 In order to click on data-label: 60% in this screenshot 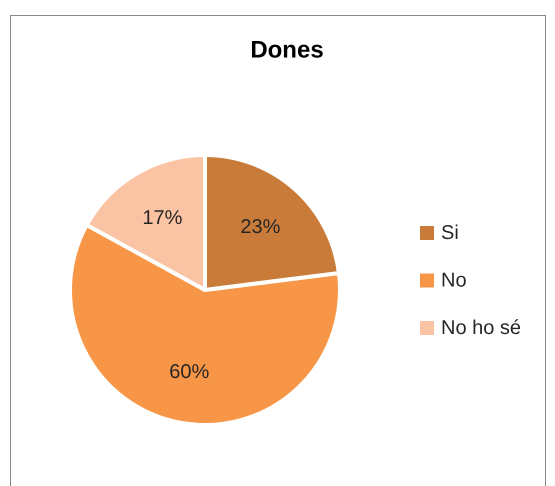, I will do `click(189, 372)`.